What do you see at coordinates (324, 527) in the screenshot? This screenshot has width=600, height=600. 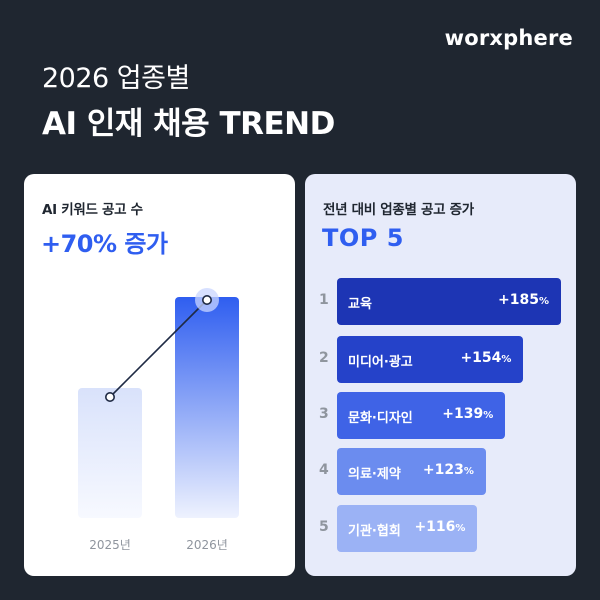 I see `rank-number: 5` at bounding box center [324, 527].